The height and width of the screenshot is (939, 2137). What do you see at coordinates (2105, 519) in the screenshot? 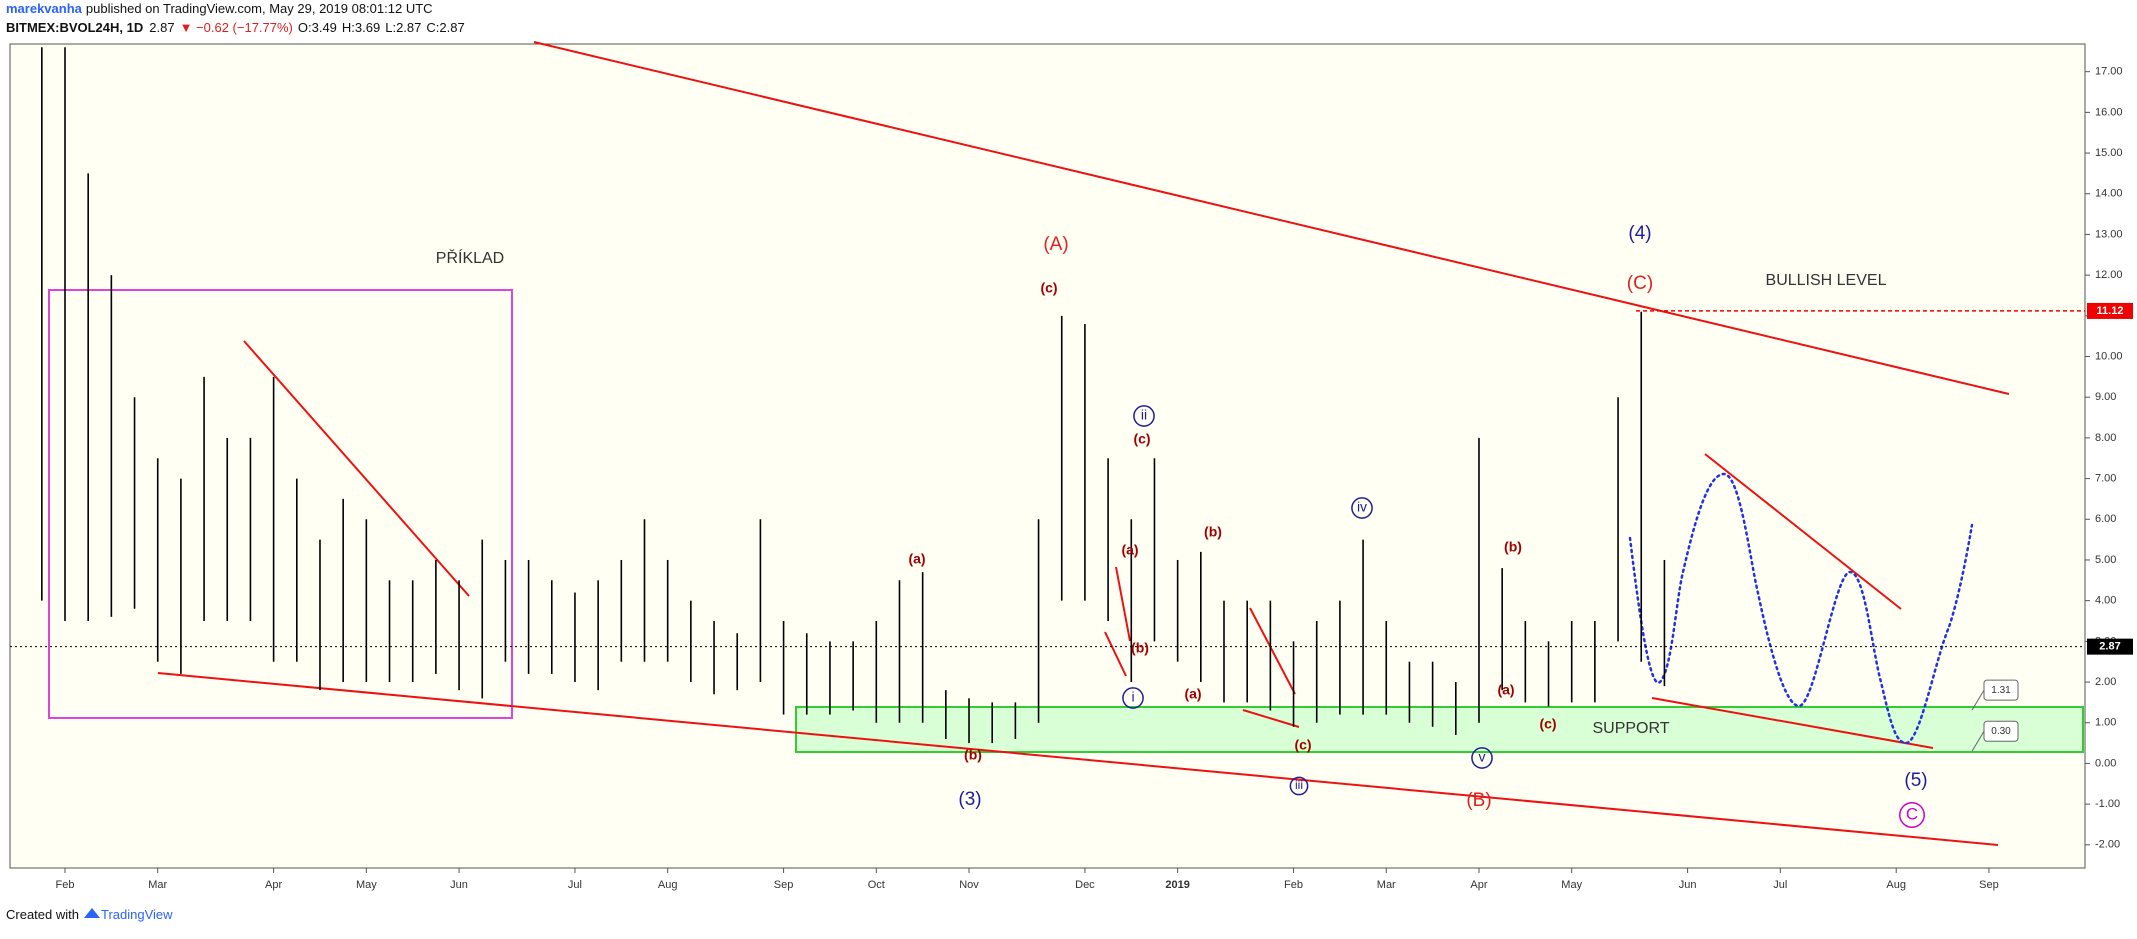
I see `y-tick-label: 6.00` at bounding box center [2105, 519].